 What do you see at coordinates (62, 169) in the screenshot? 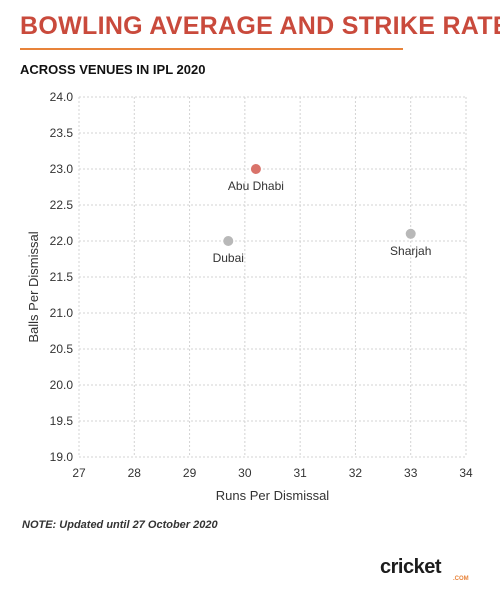
I see `y-tick-label: 23.0` at bounding box center [62, 169].